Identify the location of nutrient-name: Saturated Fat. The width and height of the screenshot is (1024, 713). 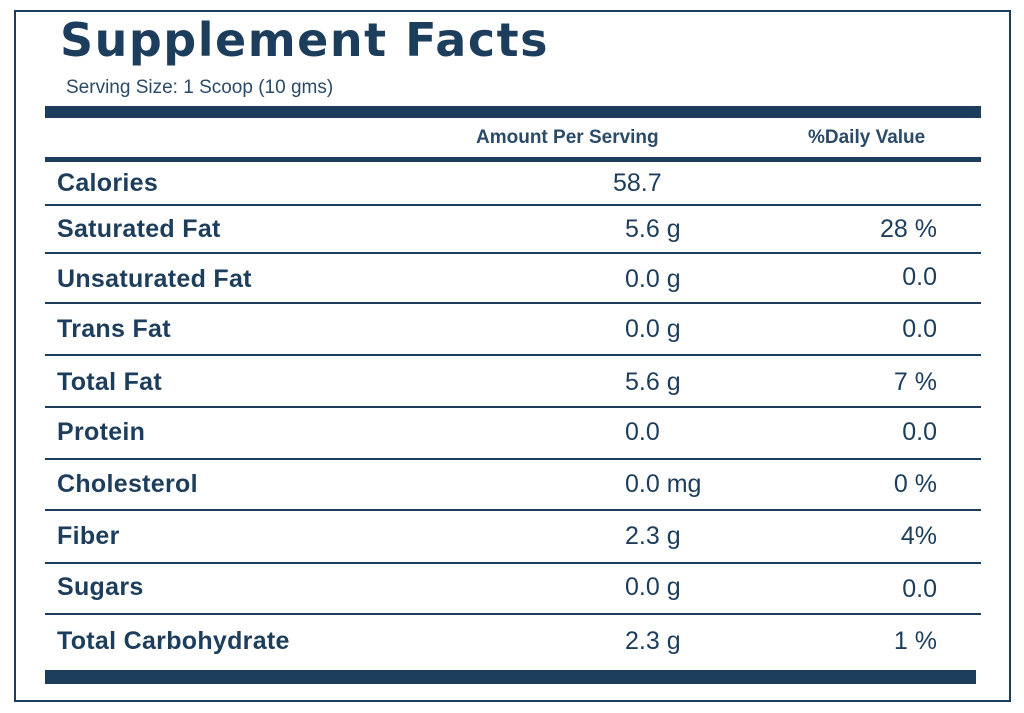
(139, 229).